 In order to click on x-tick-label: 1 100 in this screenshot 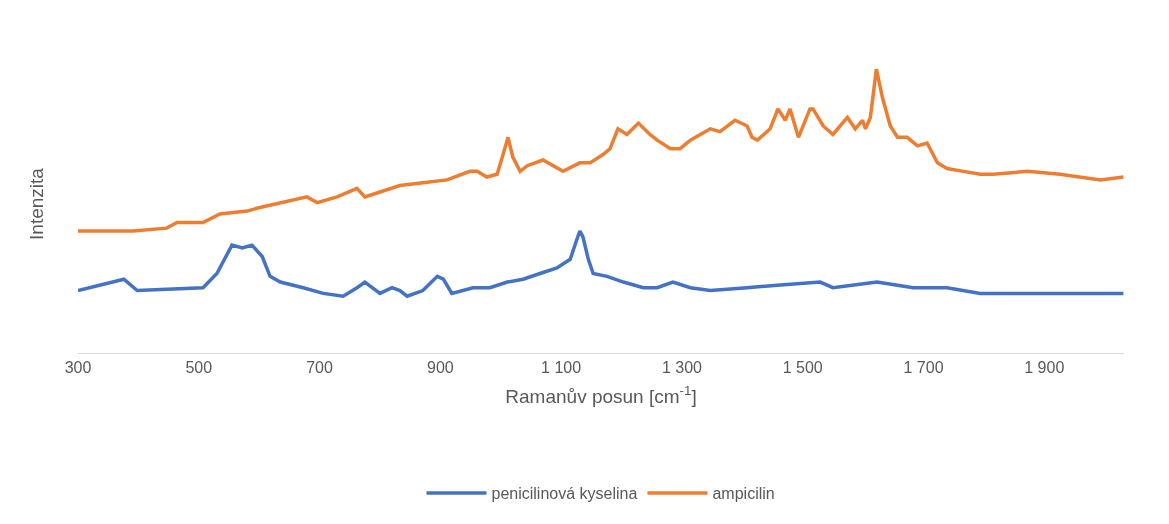, I will do `click(561, 368)`.